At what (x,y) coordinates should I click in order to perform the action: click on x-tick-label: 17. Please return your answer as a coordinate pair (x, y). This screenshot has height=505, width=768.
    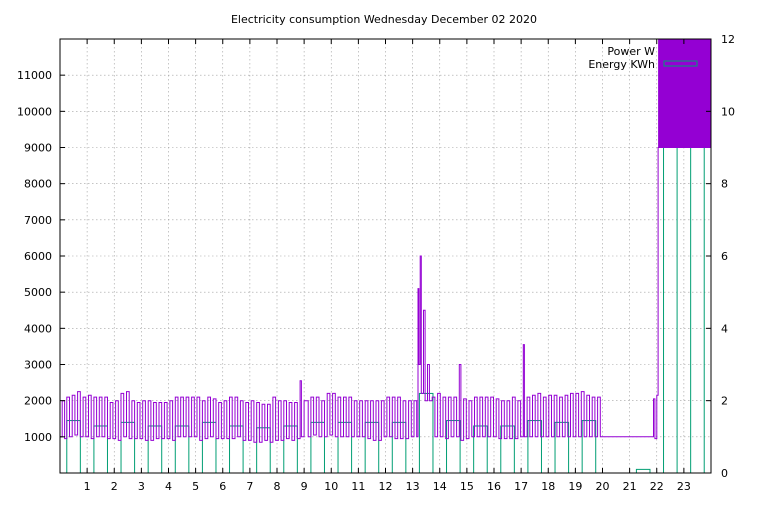
    Looking at the image, I should click on (521, 486).